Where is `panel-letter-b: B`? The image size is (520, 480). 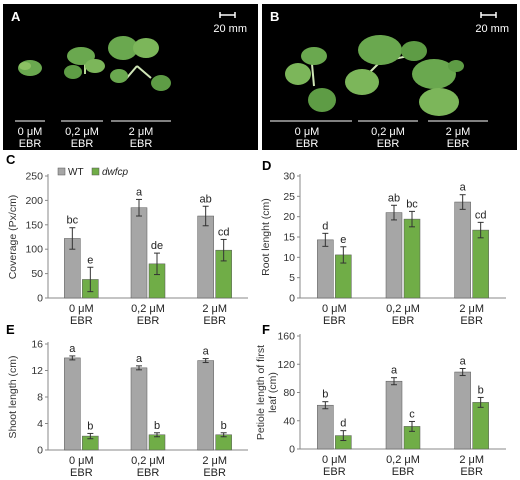 panel-letter-b: B is located at coordinates (274, 16).